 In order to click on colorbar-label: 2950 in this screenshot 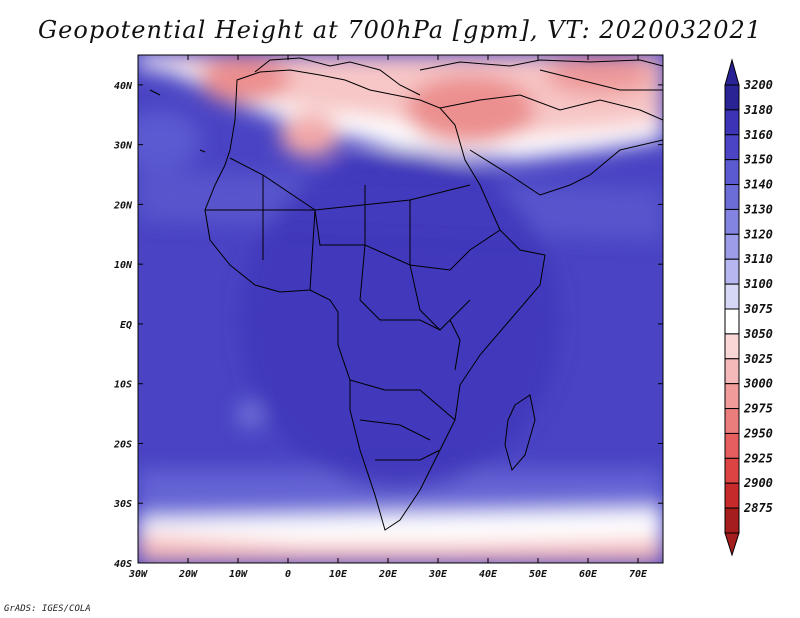, I will do `click(758, 433)`.